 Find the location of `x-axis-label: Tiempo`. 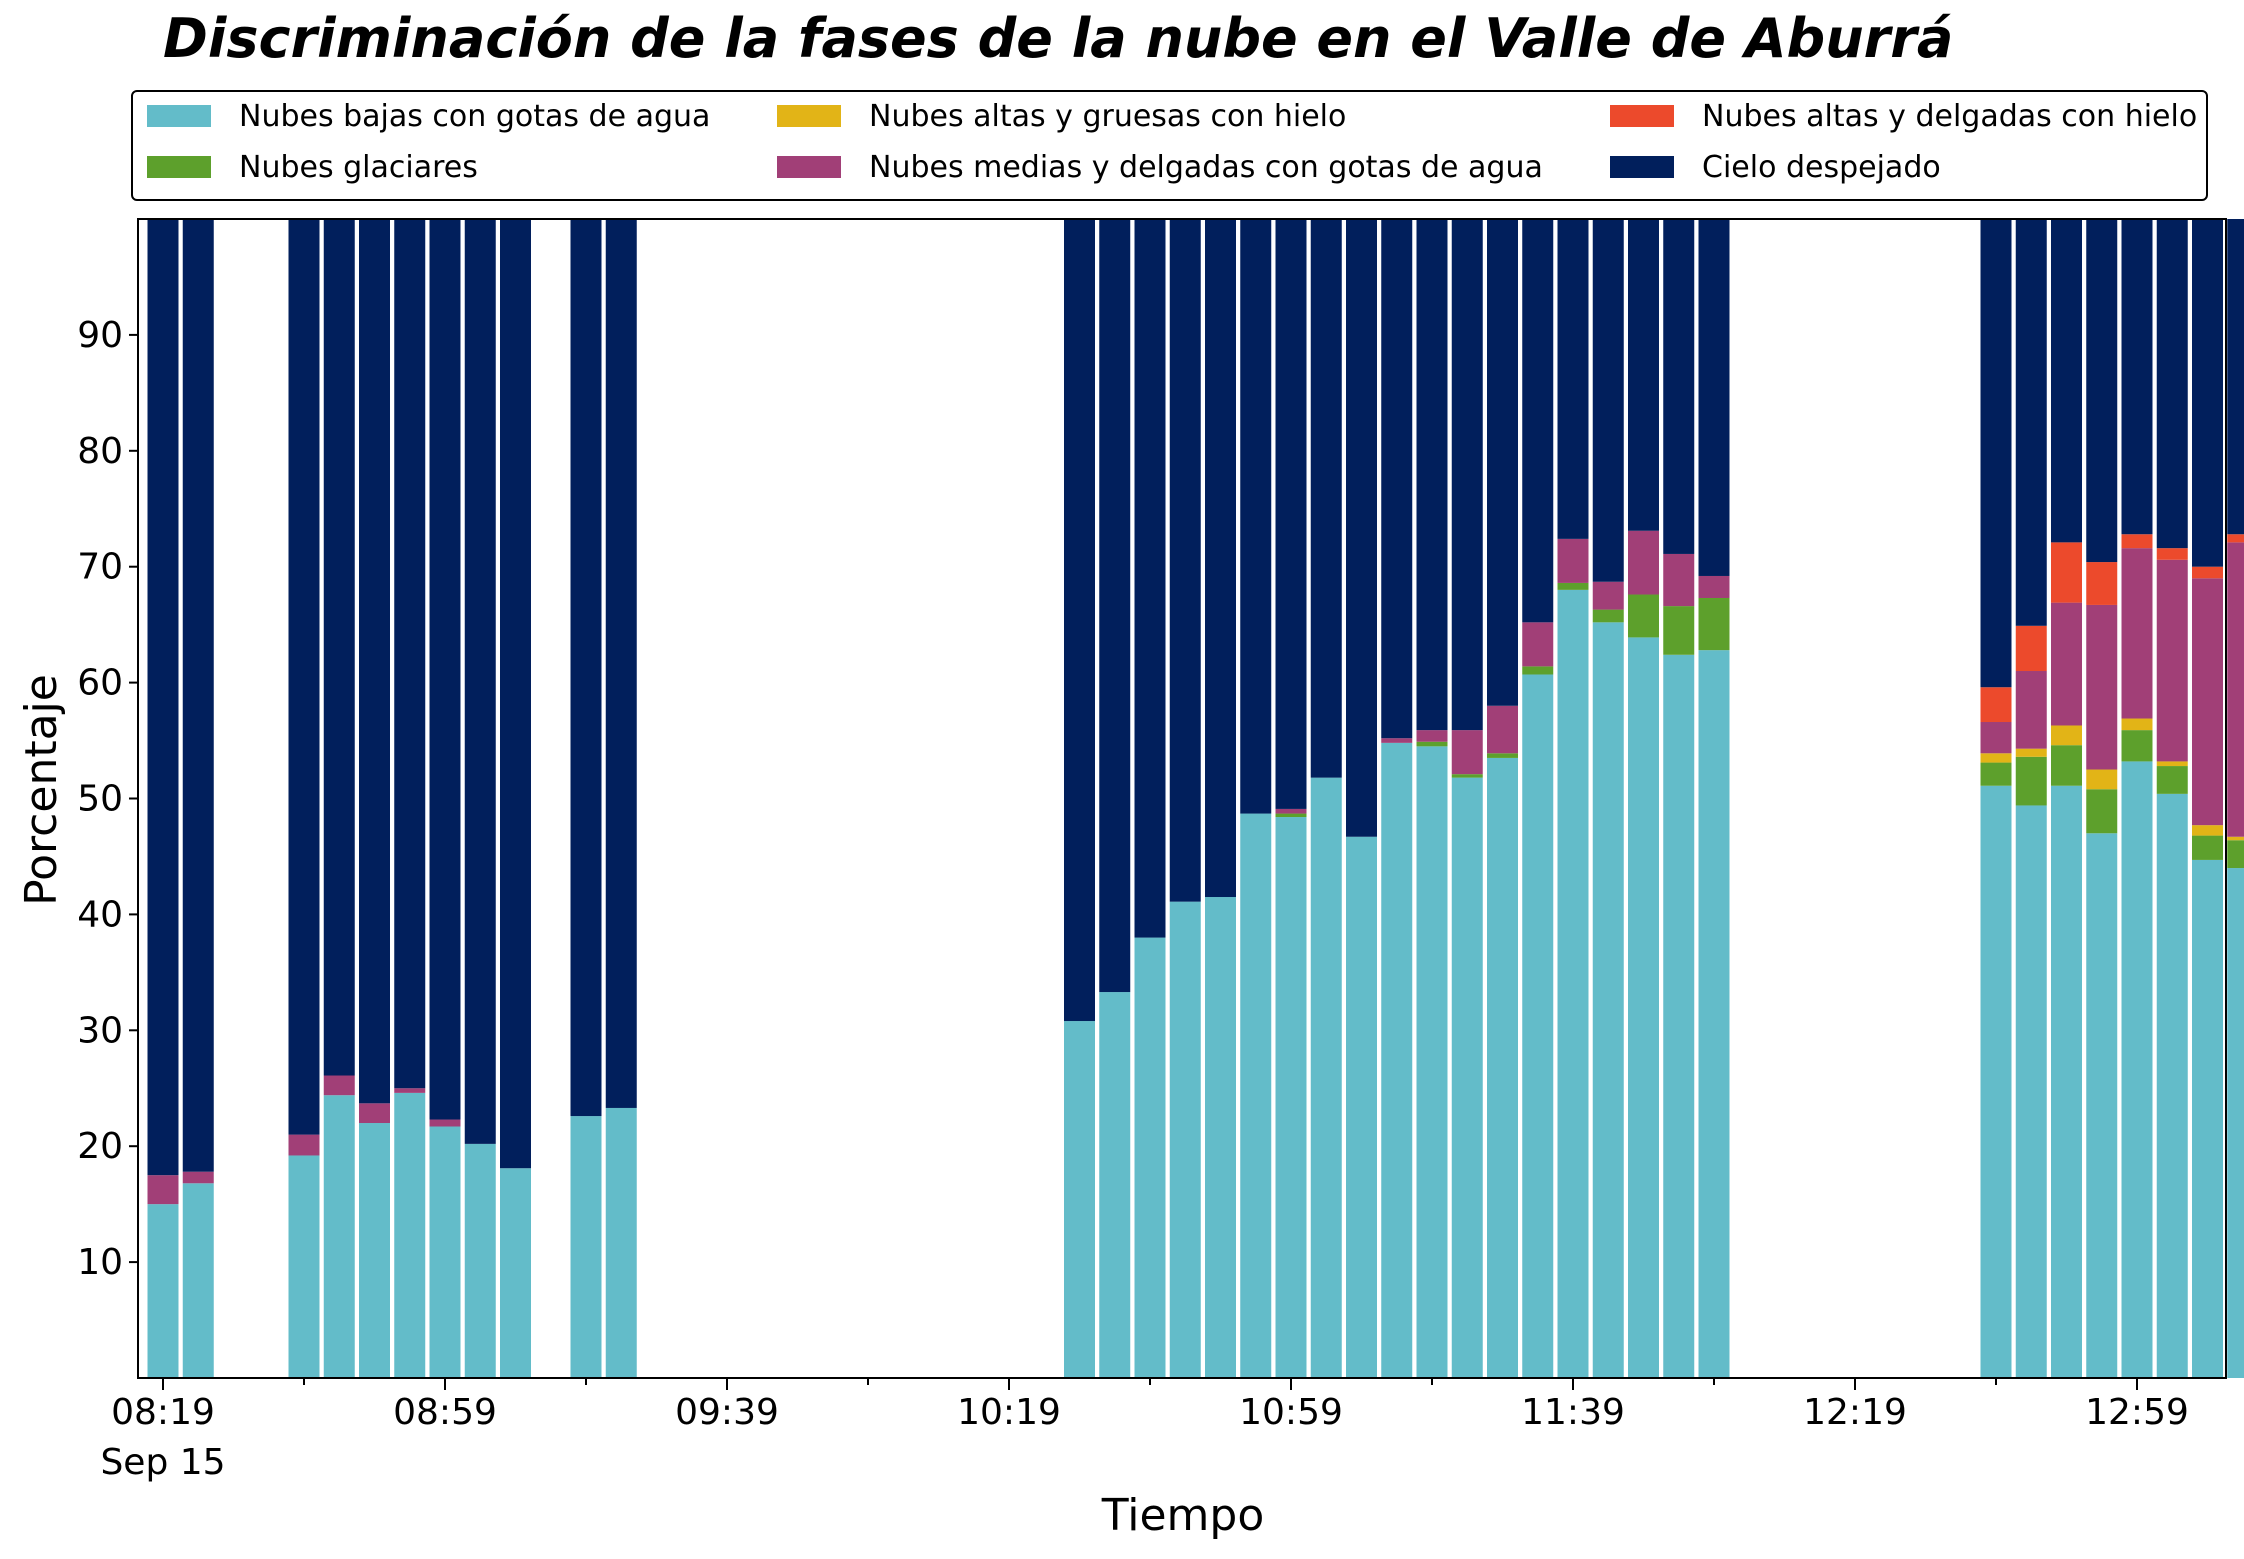

x-axis-label: Tiempo is located at coordinates (1183, 1515).